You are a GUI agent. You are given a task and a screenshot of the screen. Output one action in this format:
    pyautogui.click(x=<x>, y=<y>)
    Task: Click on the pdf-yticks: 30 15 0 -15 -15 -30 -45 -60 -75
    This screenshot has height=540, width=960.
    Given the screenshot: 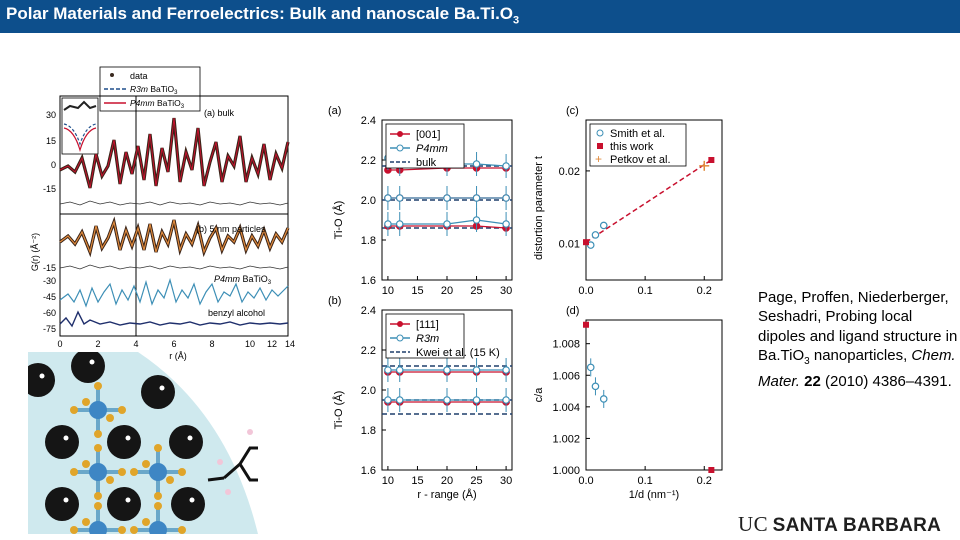 What is the action you would take?
    pyautogui.click(x=49, y=222)
    